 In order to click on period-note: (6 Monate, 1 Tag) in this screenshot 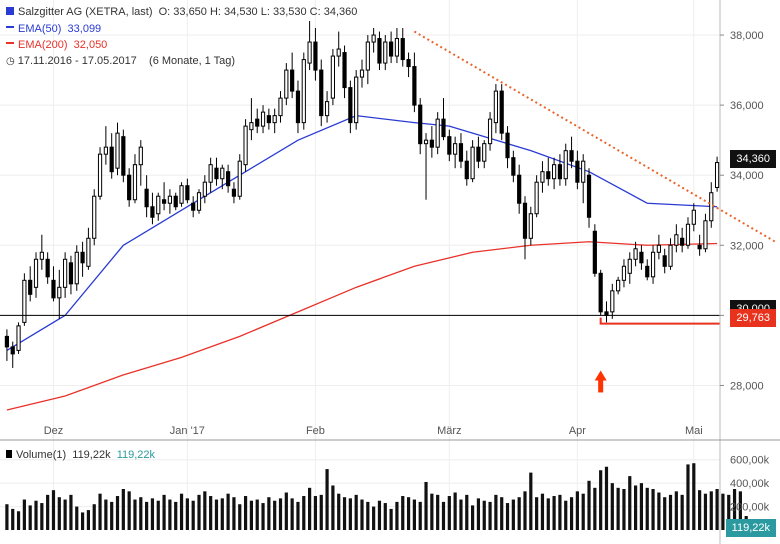, I will do `click(192, 61)`.